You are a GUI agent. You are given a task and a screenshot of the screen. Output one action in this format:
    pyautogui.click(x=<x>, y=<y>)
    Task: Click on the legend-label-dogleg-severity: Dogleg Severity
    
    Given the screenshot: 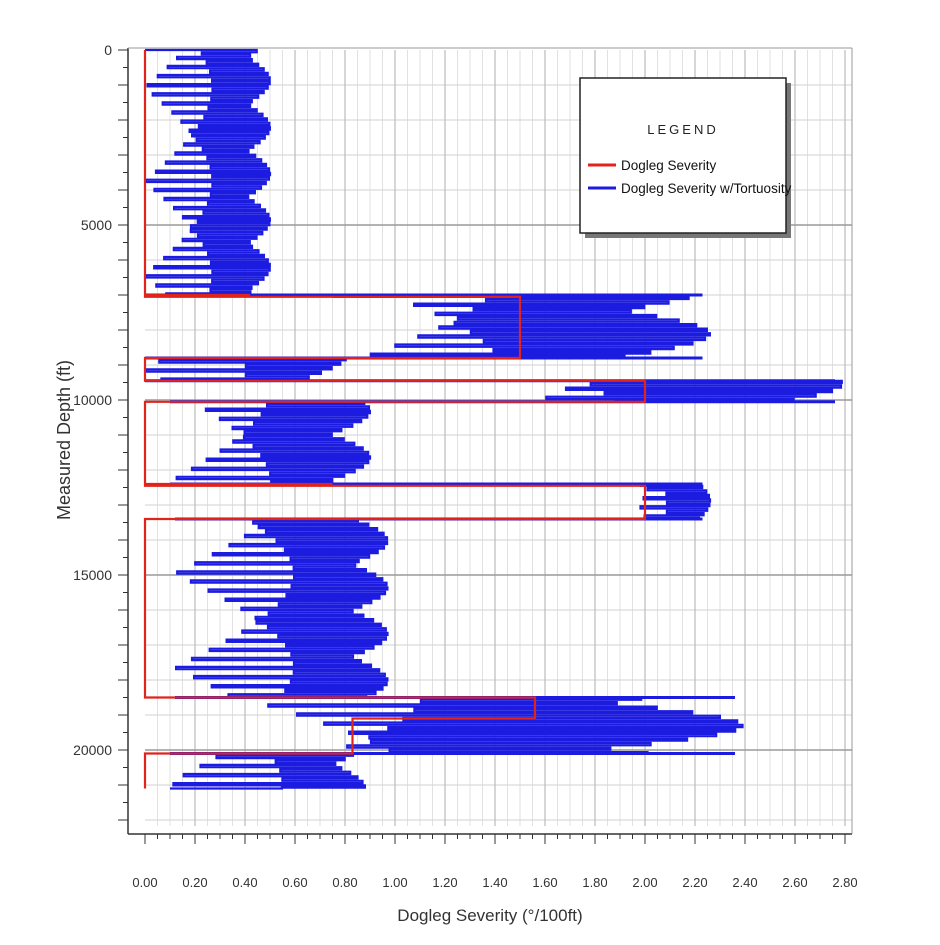 What is the action you would take?
    pyautogui.click(x=669, y=165)
    